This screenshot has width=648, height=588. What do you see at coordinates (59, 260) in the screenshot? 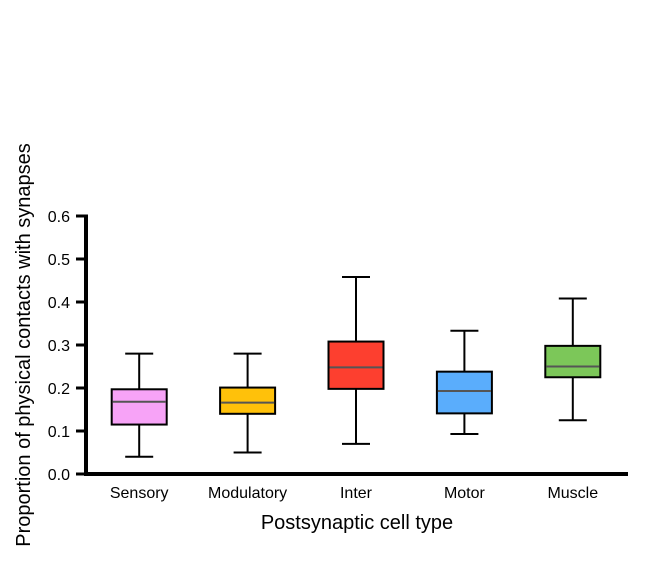
I see `y-tick-label: 0.5` at bounding box center [59, 260].